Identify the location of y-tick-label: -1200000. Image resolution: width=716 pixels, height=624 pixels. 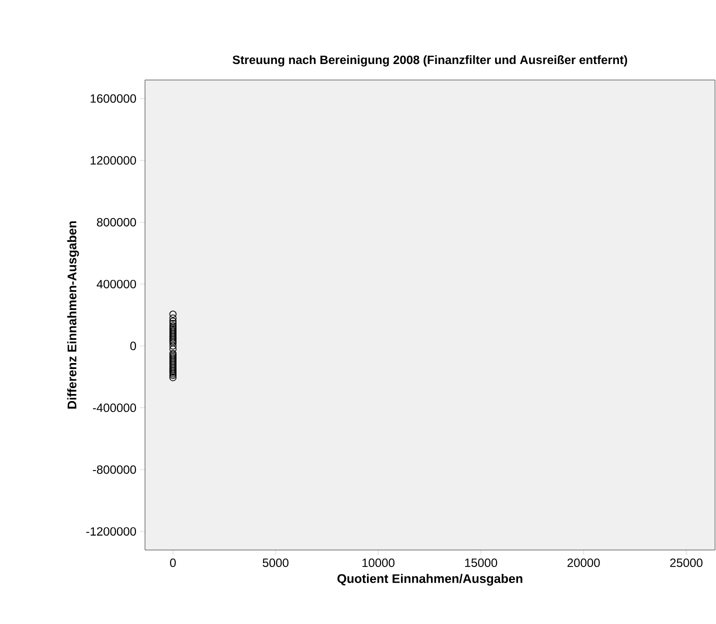
(111, 531).